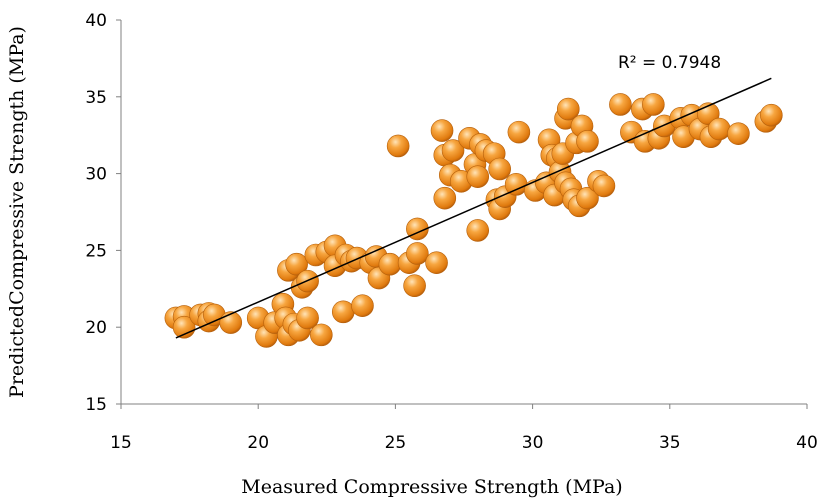  I want to click on y-tick-label: 40, so click(96, 21).